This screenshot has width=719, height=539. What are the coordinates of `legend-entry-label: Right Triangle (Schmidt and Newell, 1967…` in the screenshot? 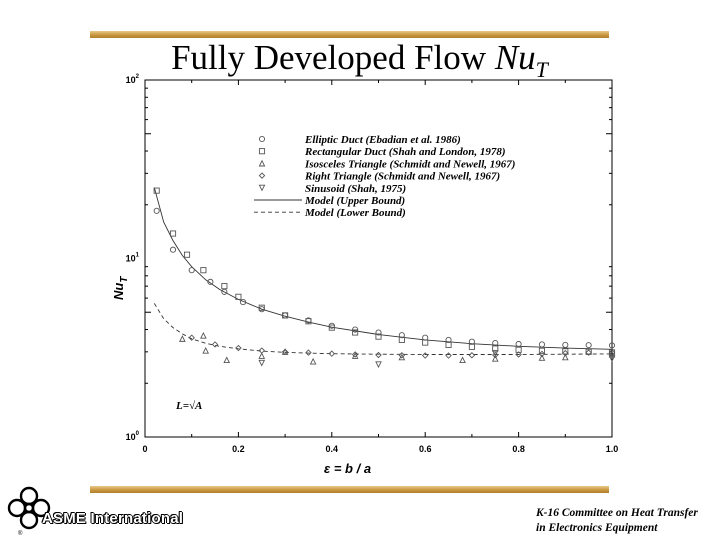 It's located at (402, 177).